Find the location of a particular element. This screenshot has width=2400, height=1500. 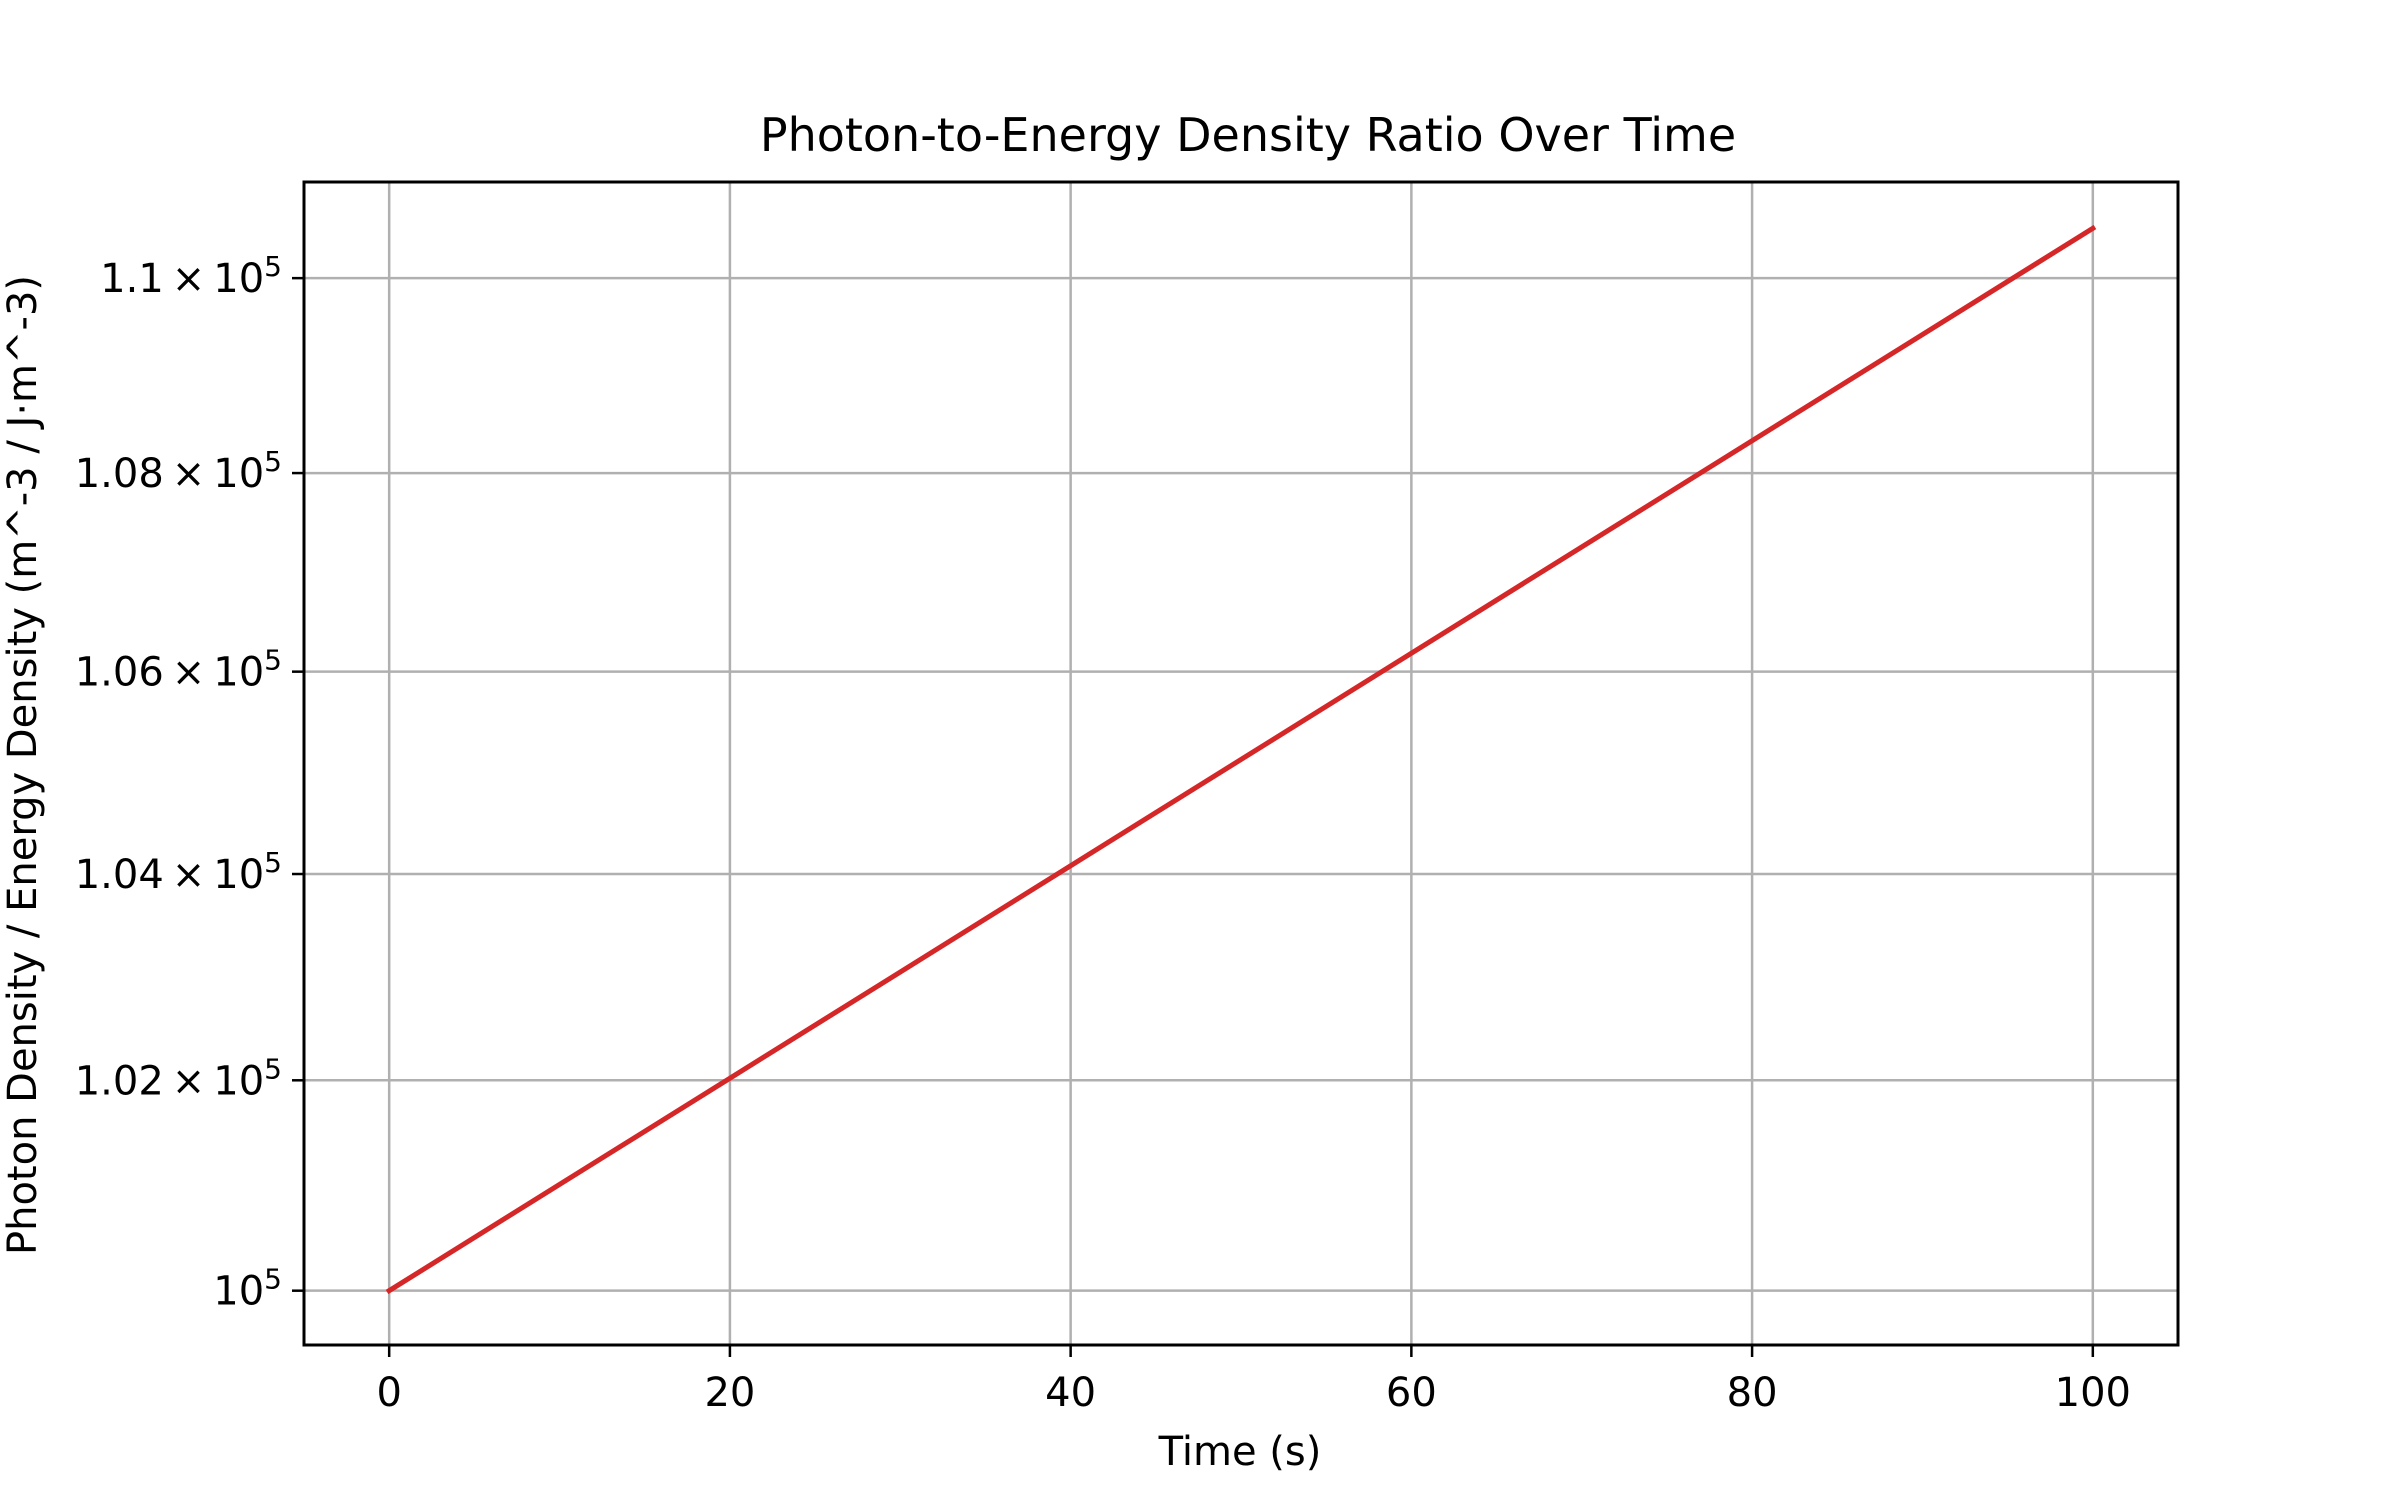

y-tick-label: 1.08 × 10⁵ is located at coordinates (178, 471).